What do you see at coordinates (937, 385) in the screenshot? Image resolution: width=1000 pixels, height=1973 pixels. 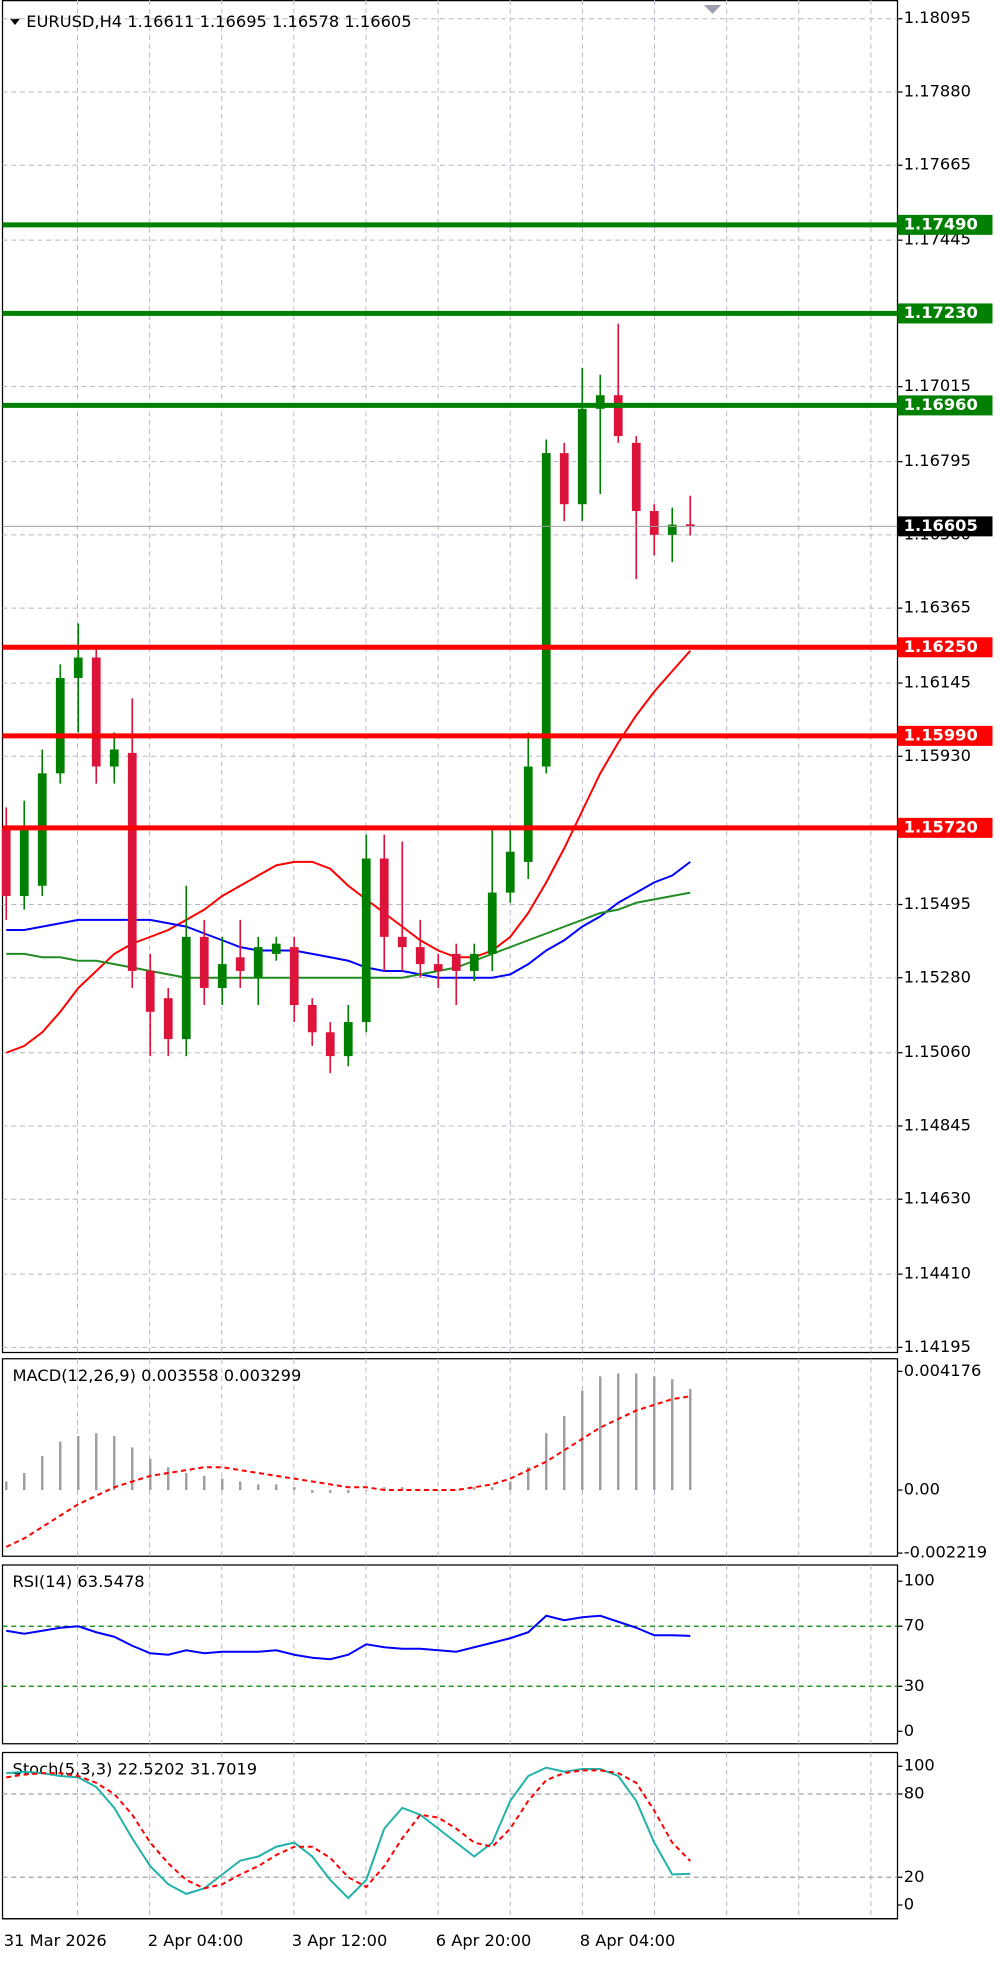 I see `y-tick-label: 1.17015` at bounding box center [937, 385].